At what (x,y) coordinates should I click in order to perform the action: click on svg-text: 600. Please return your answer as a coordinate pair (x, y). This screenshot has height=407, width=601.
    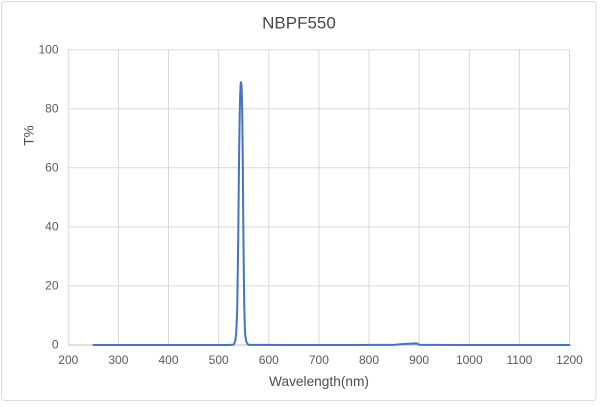
    Looking at the image, I should click on (269, 360).